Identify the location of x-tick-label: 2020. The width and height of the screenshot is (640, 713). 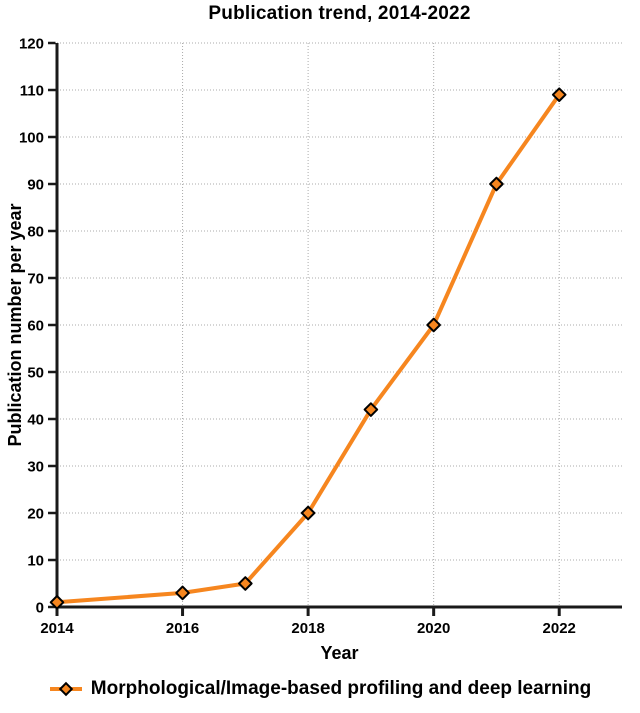
(433, 628).